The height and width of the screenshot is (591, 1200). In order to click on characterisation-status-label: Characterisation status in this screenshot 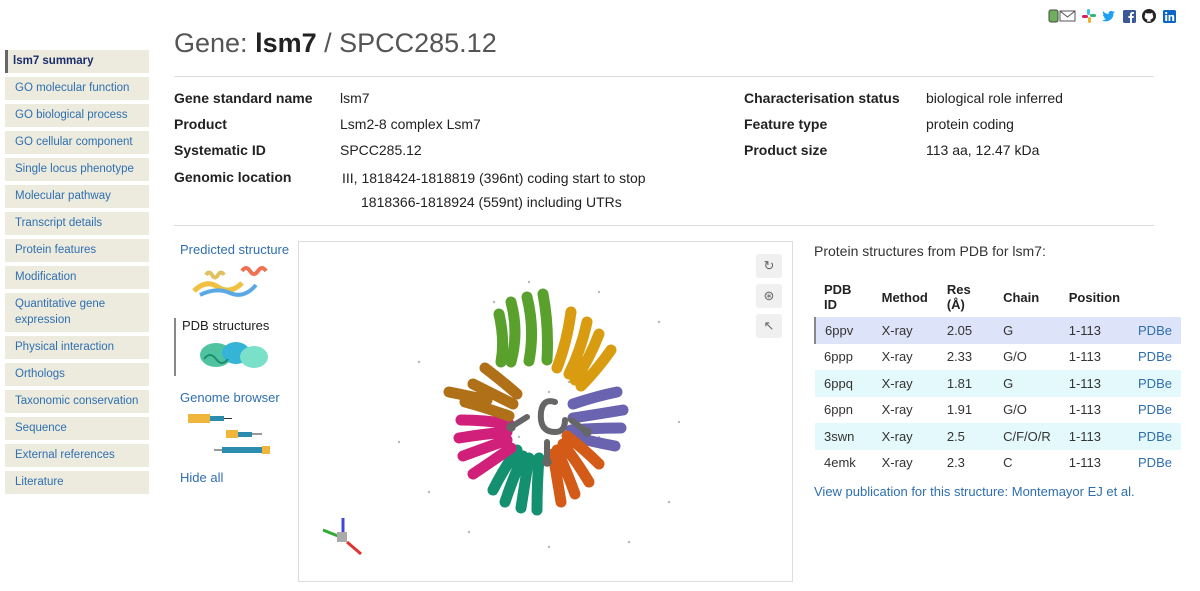, I will do `click(822, 98)`.